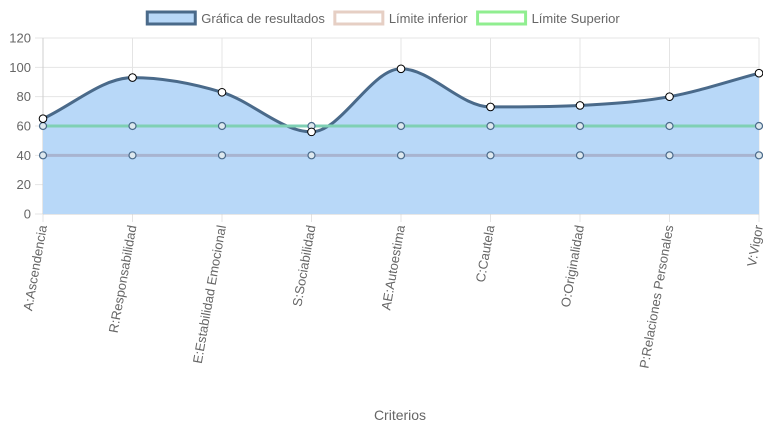 The height and width of the screenshot is (429, 763). Describe the element at coordinates (20, 38) in the screenshot. I see `y-tick-label: 120` at that location.